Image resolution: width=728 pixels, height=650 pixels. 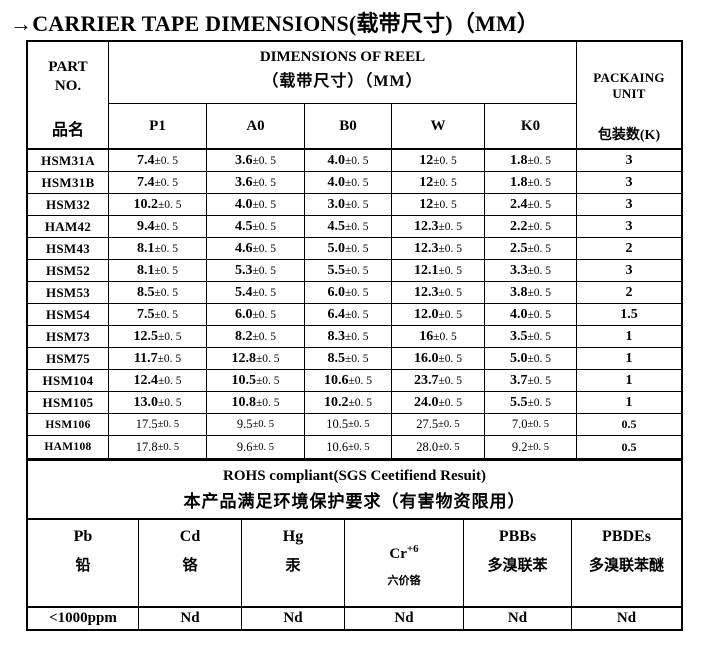 I want to click on dimension-cell-a0: 4.5 ±0. 5, so click(x=256, y=226).